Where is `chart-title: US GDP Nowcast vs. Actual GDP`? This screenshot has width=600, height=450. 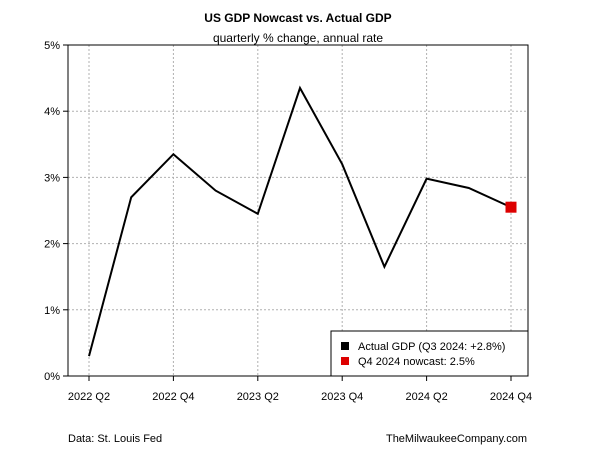 chart-title: US GDP Nowcast vs. Actual GDP is located at coordinates (297, 18).